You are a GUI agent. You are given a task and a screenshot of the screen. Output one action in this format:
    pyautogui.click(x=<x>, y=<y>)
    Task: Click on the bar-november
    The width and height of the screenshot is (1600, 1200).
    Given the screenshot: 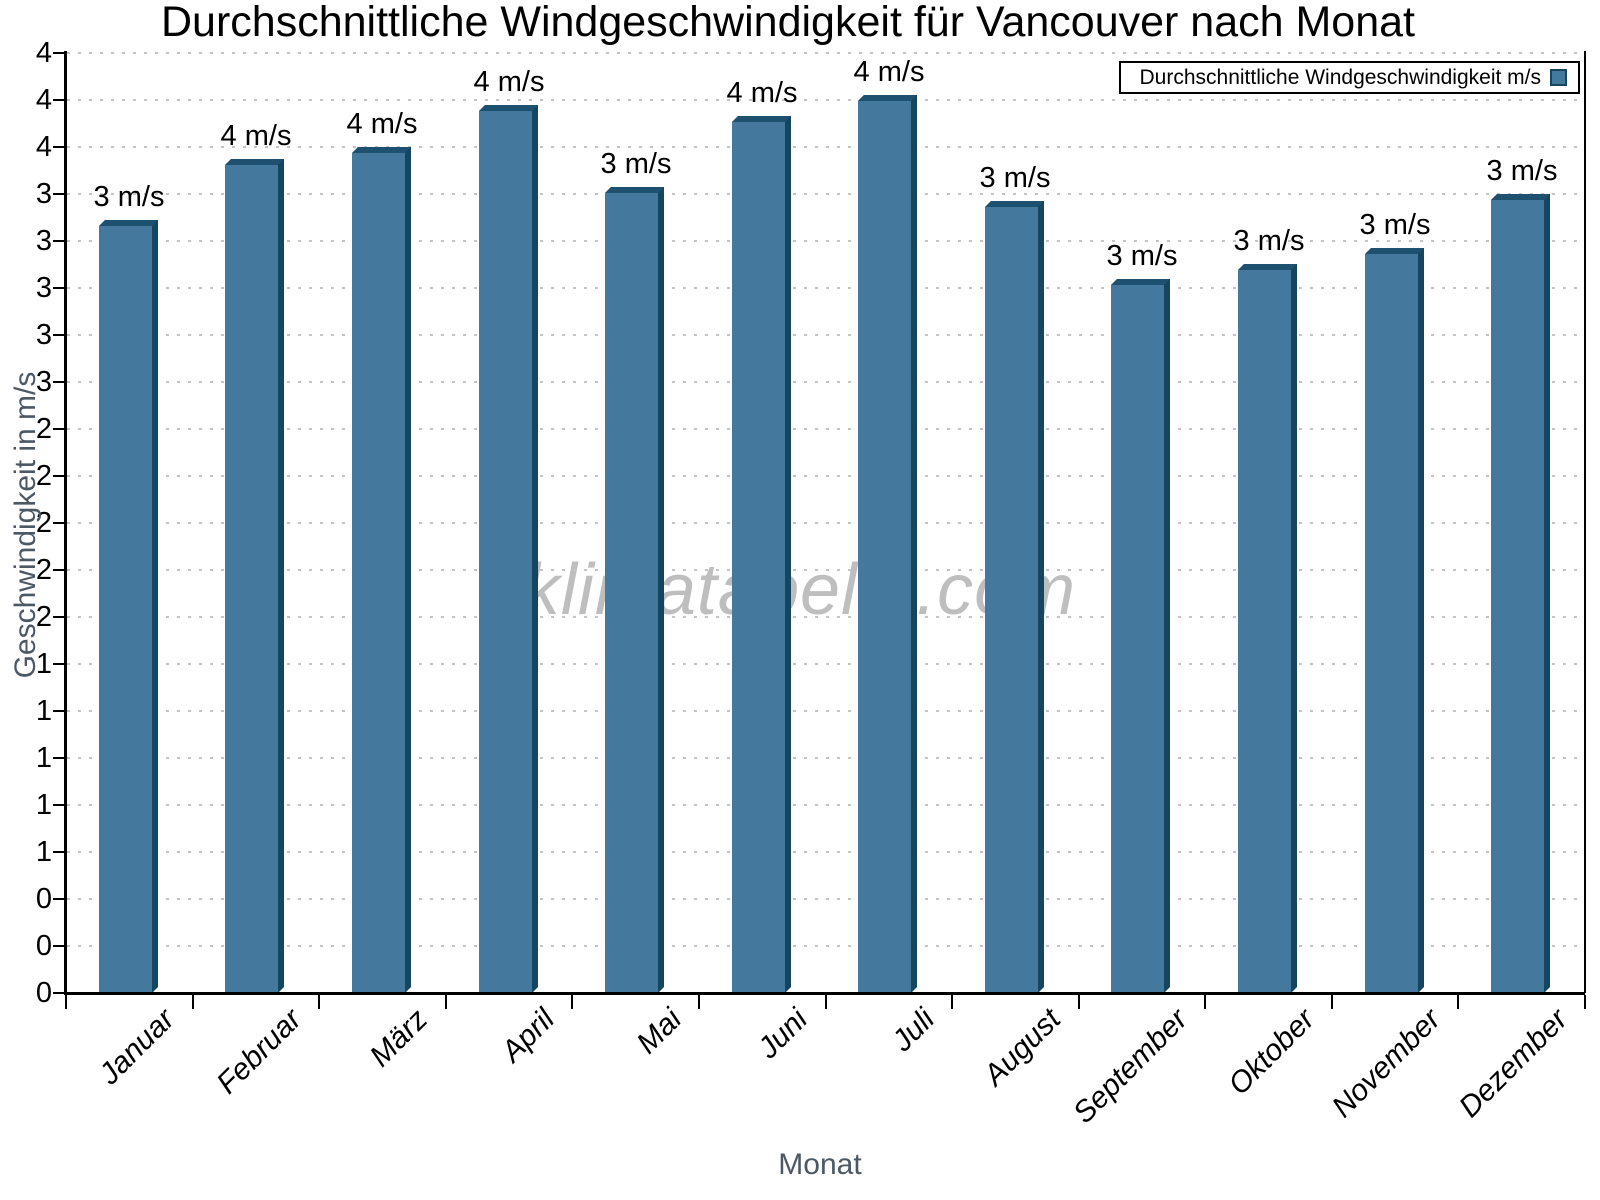 What is the action you would take?
    pyautogui.click(x=1394, y=620)
    